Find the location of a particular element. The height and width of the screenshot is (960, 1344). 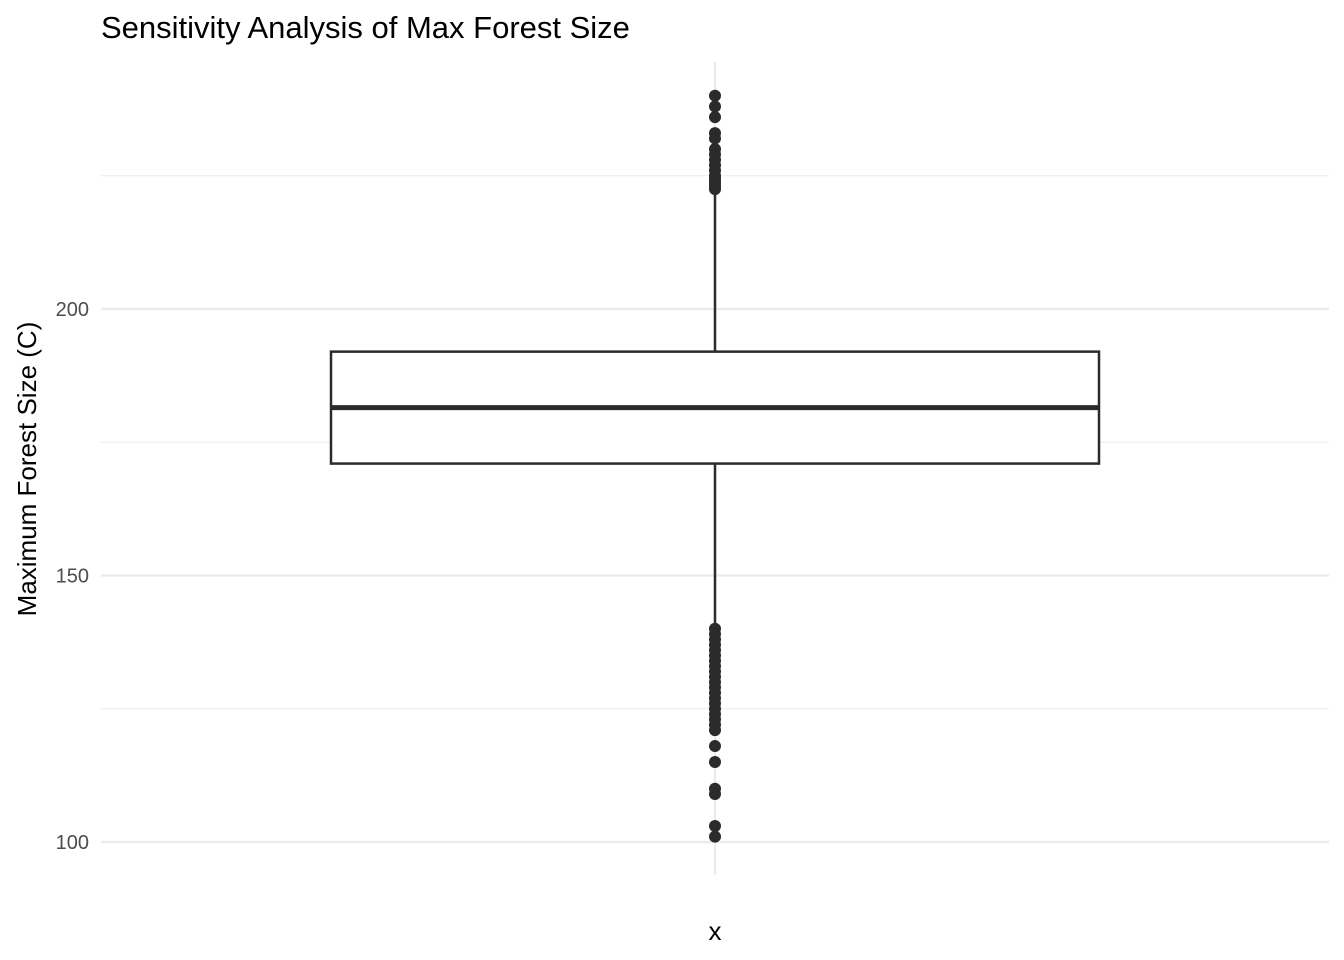

x-tick-label: x is located at coordinates (715, 931).